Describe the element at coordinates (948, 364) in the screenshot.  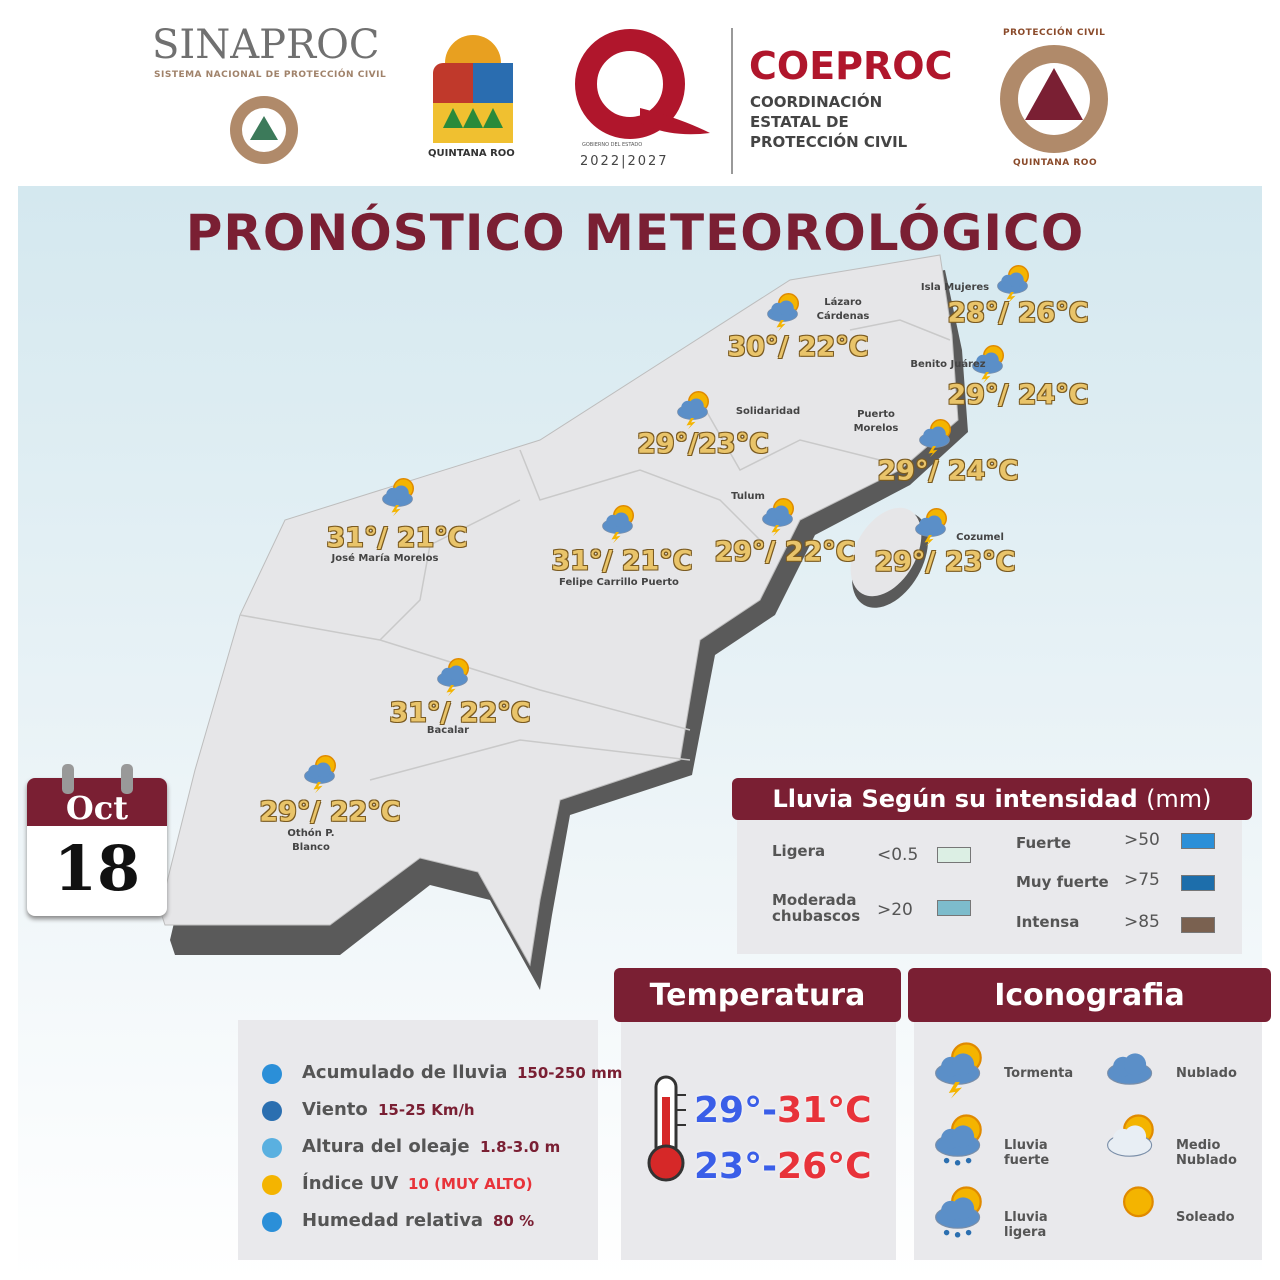
I see `municipality-name: Benito Juárez` at that location.